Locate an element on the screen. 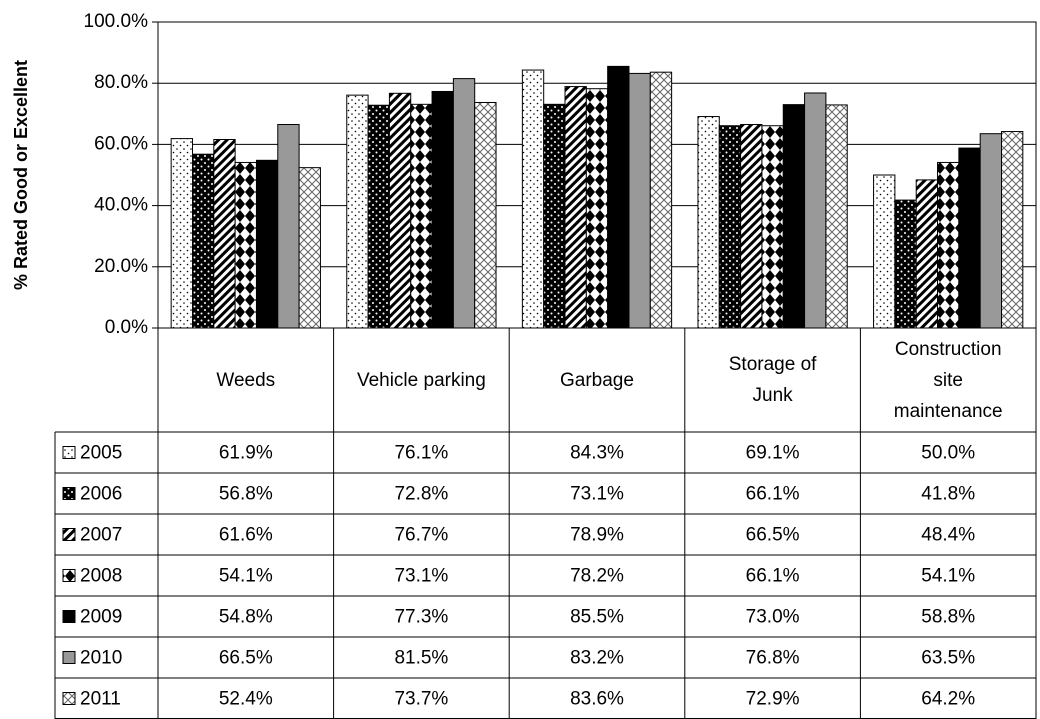 The height and width of the screenshot is (719, 1040). value-label: 64.2% is located at coordinates (948, 699).